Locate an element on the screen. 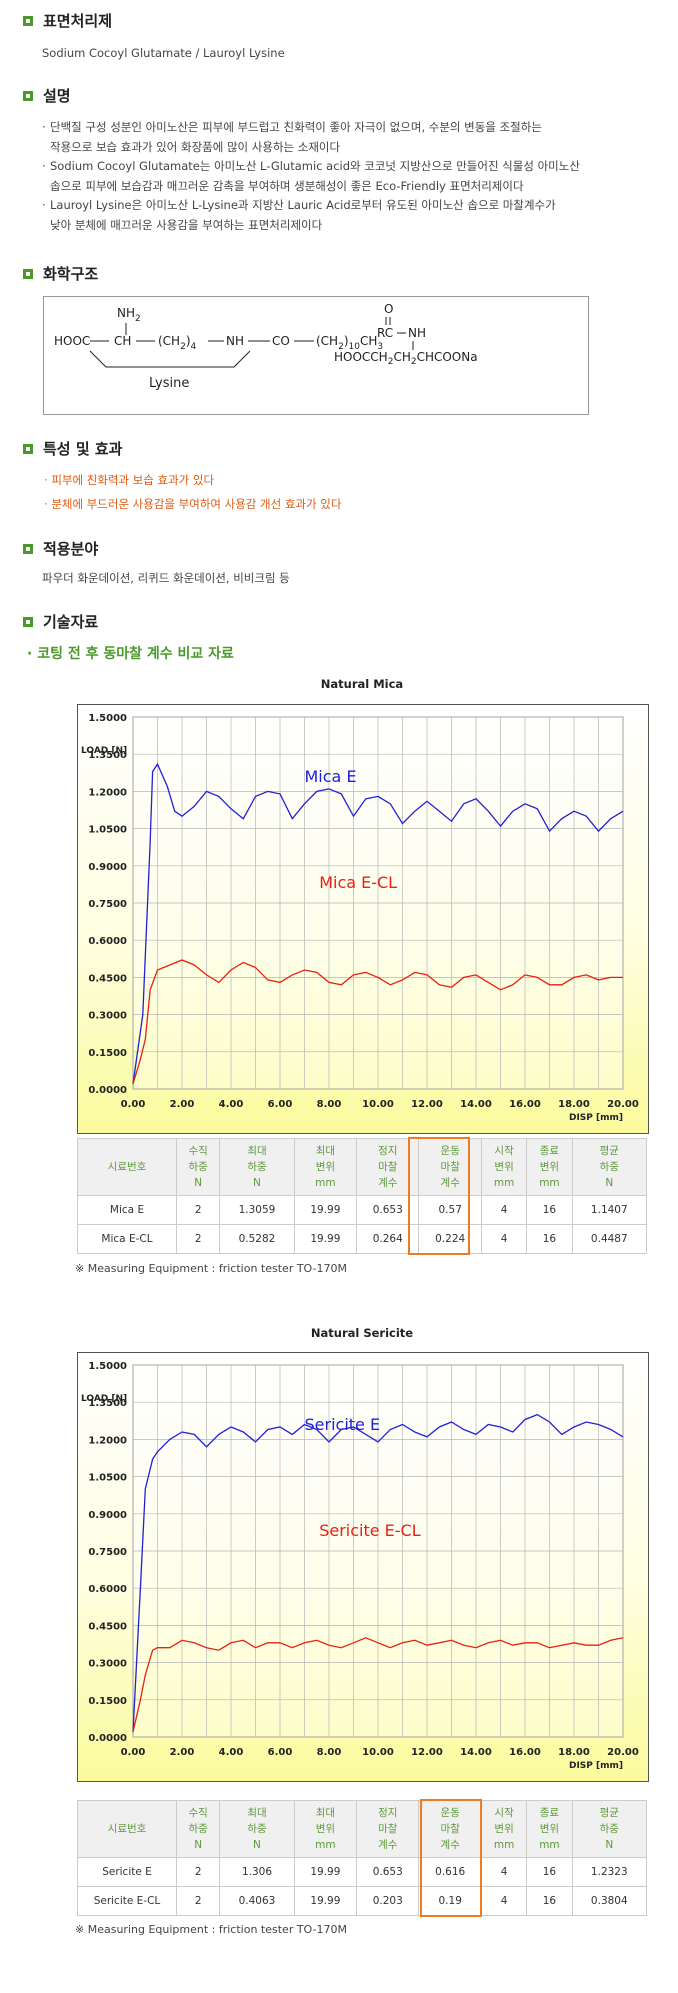 This screenshot has height=1993, width=678. x-axis-label: DISP [mm] is located at coordinates (596, 1766).